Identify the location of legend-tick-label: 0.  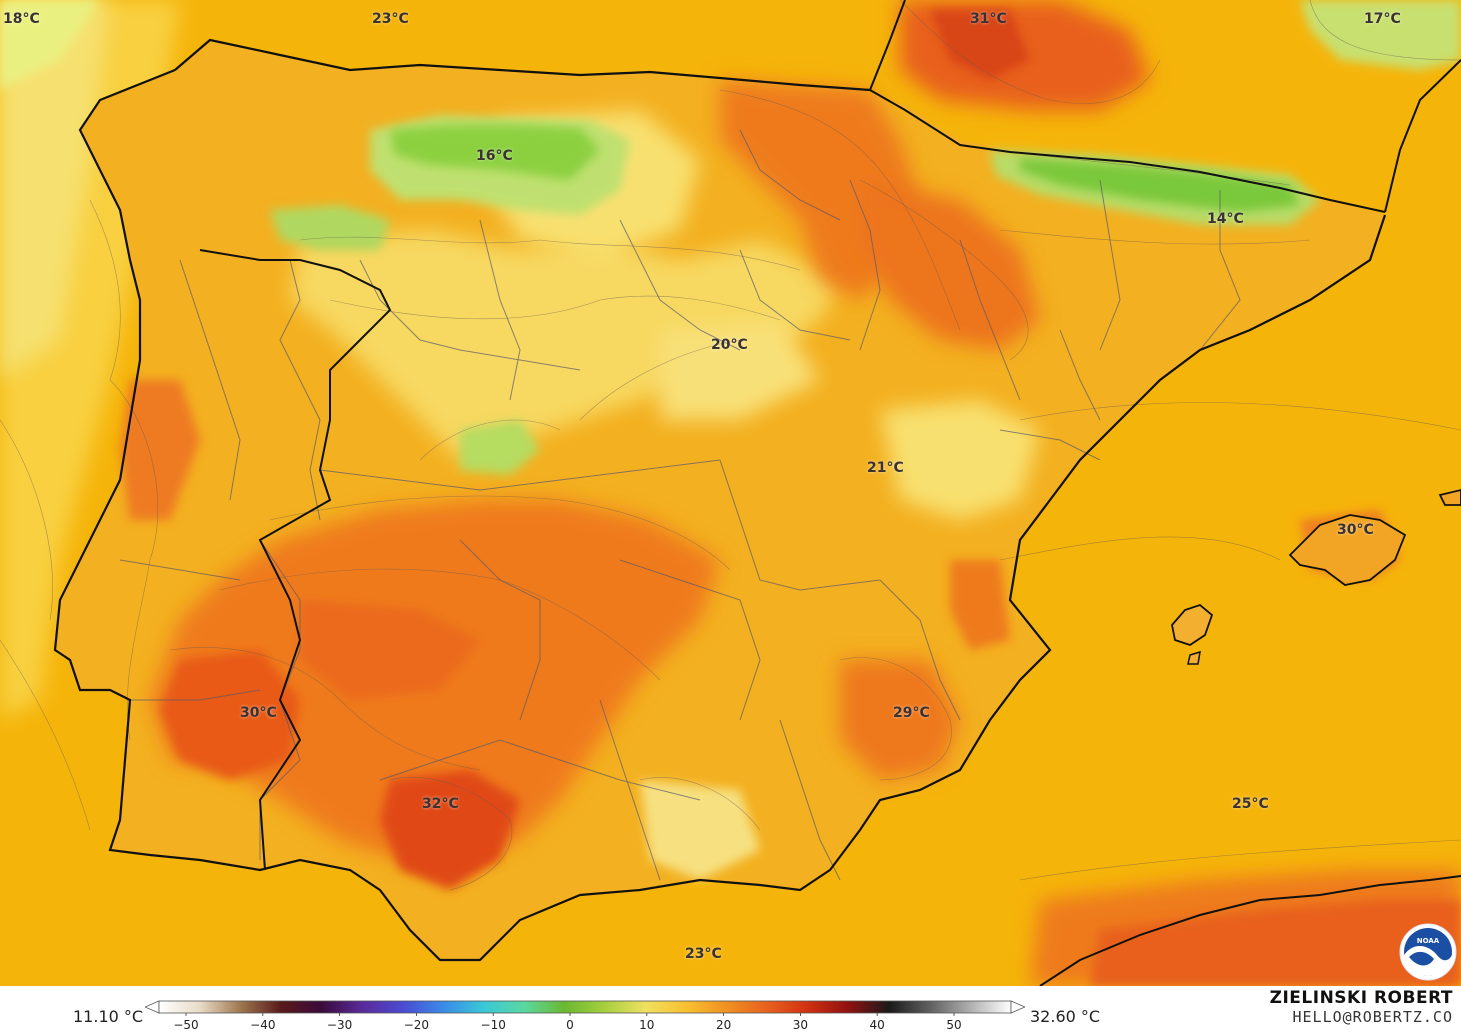
(570, 1025).